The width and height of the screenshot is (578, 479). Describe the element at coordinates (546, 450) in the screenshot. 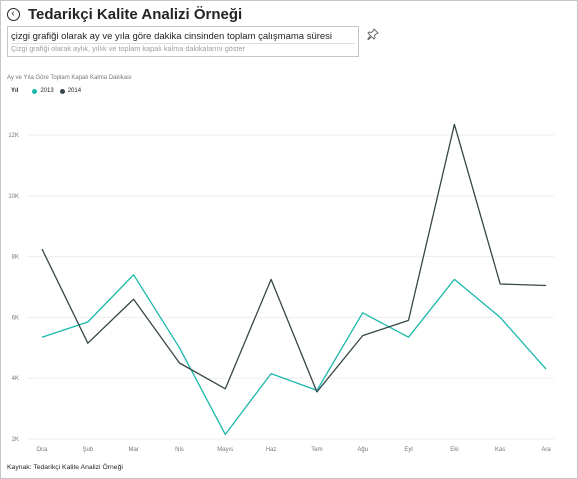

I see `x-tick-label: Ara` at that location.